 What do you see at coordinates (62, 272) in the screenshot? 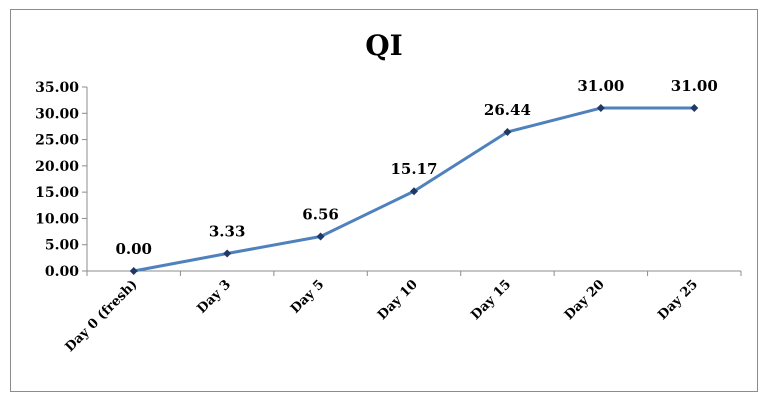
I see `y-tick-label: 0.00` at bounding box center [62, 272].